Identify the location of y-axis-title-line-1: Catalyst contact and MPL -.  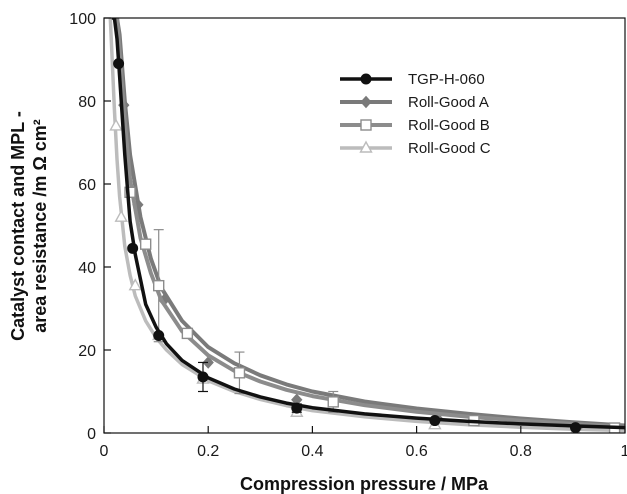
(18, 226).